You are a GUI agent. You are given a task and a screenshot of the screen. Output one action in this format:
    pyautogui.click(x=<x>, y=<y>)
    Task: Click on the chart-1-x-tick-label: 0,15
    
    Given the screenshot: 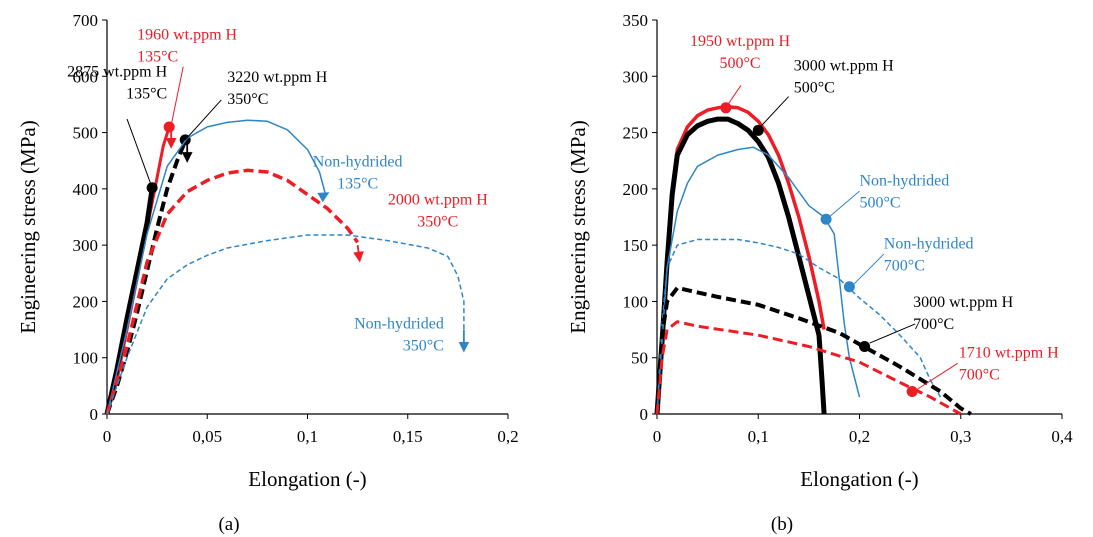 What is the action you would take?
    pyautogui.click(x=408, y=436)
    